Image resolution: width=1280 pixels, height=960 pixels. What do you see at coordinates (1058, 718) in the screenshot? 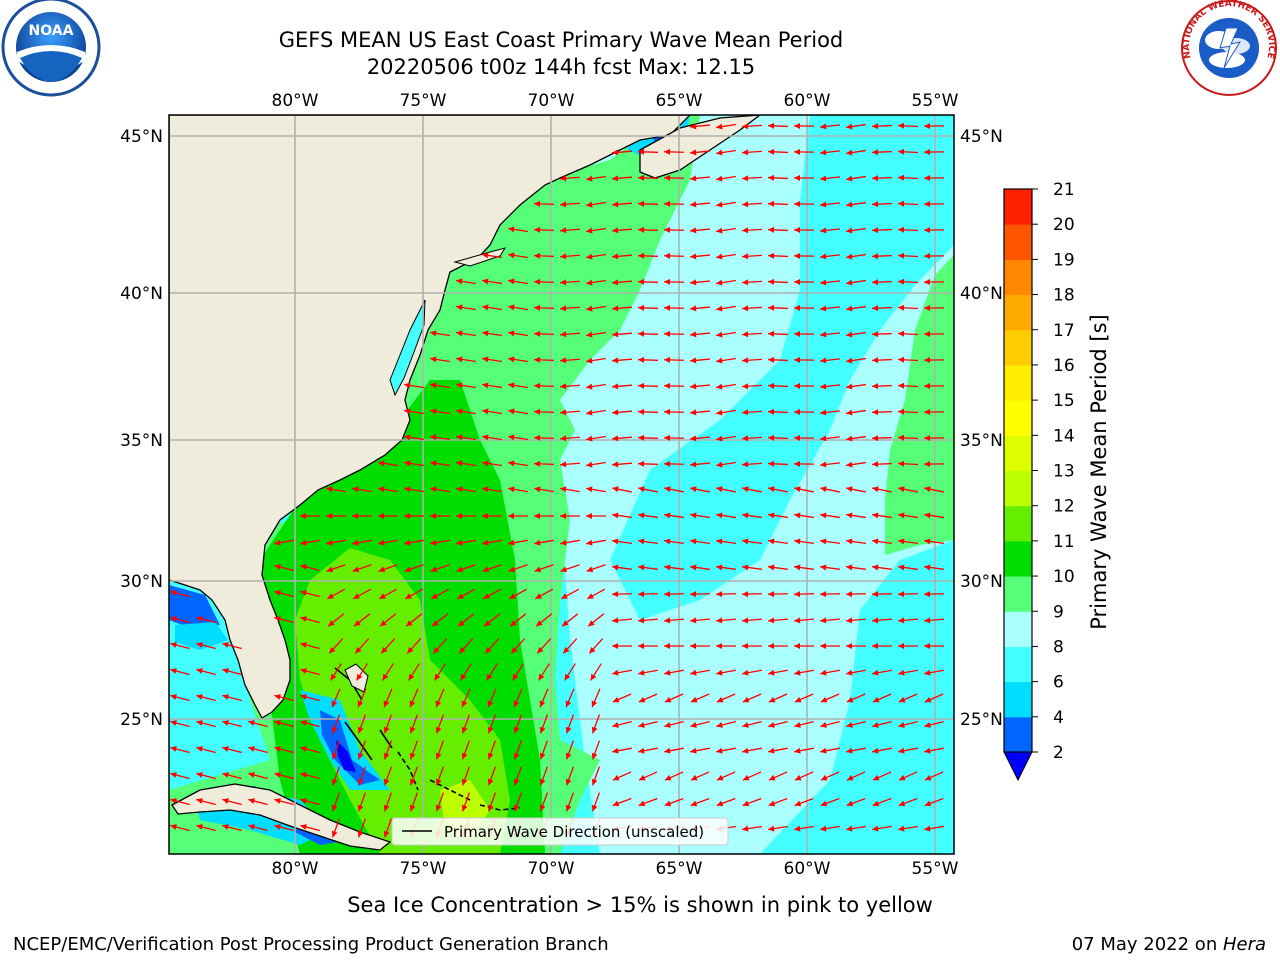
I see `colorbar-tick-label: 4` at bounding box center [1058, 718].